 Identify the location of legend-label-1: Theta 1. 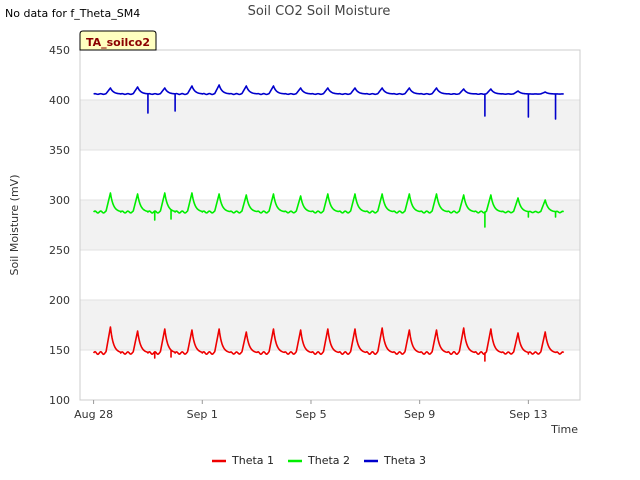
(252, 460).